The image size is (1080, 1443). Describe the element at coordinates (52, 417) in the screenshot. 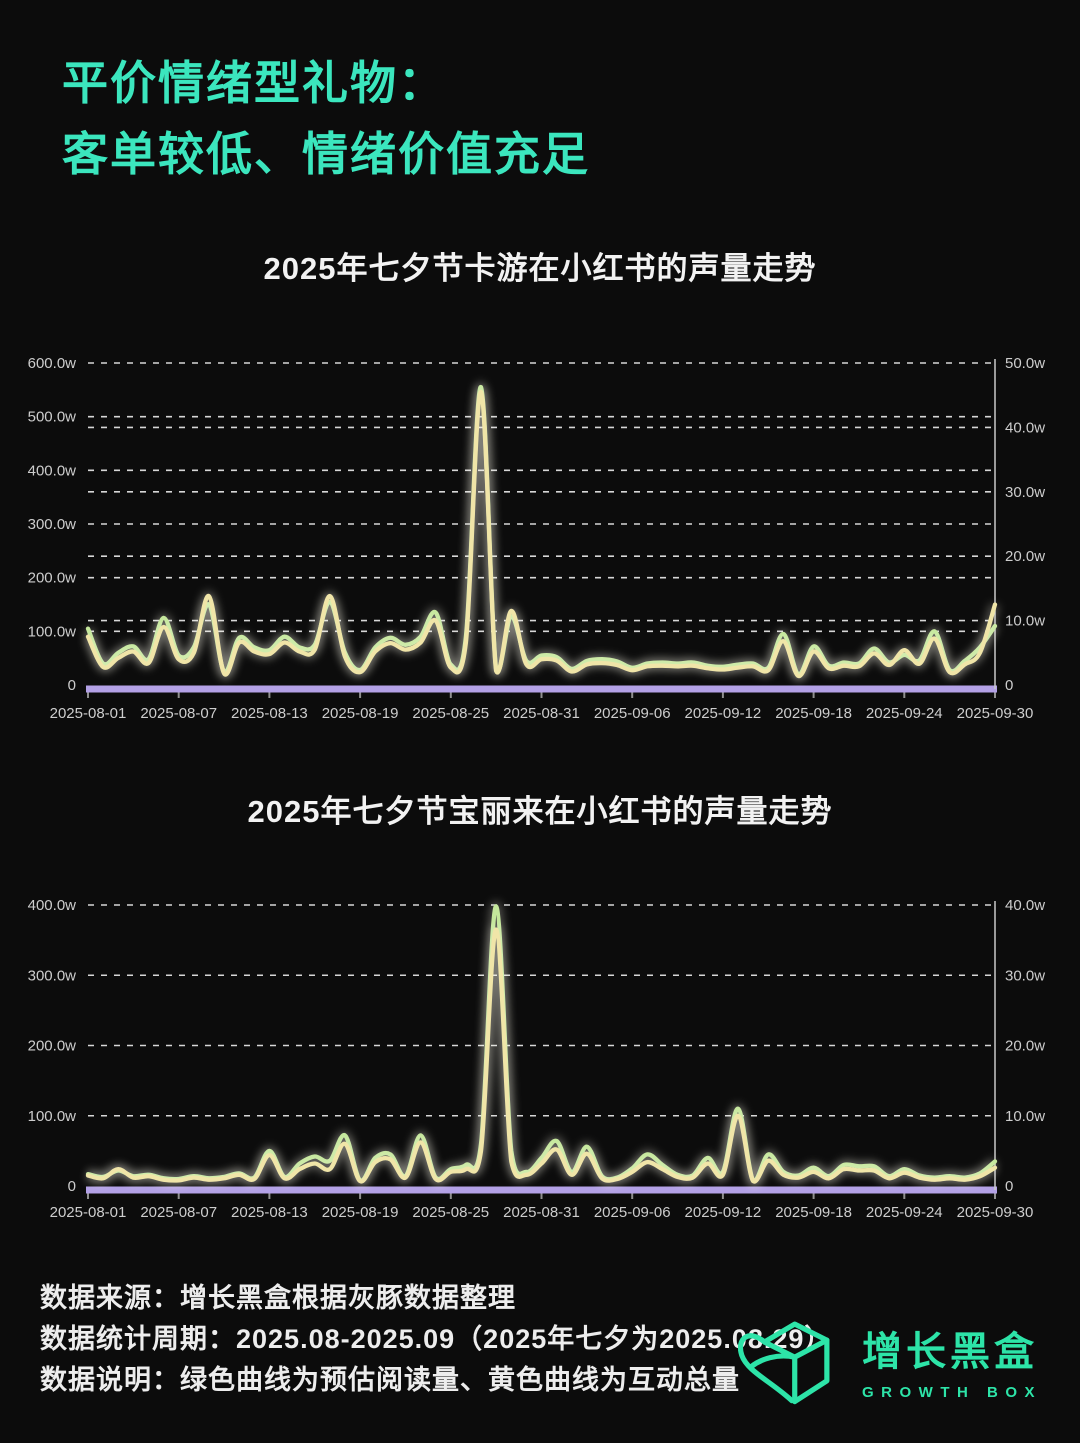

I see `left-axis-tick: 500.0w` at that location.